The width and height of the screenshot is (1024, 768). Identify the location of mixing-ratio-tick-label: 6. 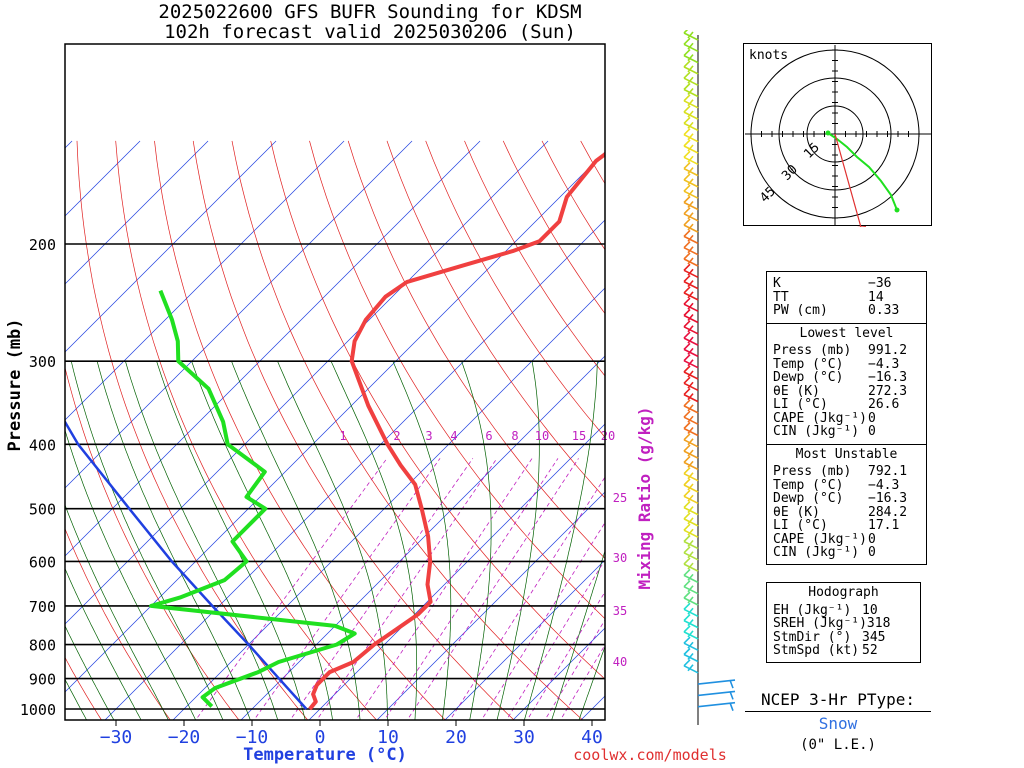
(488, 436).